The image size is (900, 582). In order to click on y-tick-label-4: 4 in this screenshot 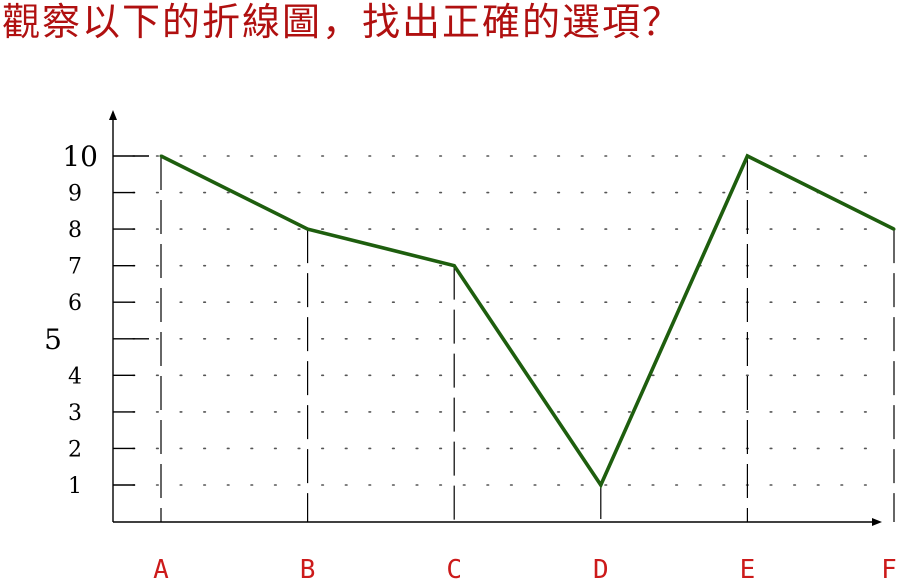, I will do `click(75, 376)`.